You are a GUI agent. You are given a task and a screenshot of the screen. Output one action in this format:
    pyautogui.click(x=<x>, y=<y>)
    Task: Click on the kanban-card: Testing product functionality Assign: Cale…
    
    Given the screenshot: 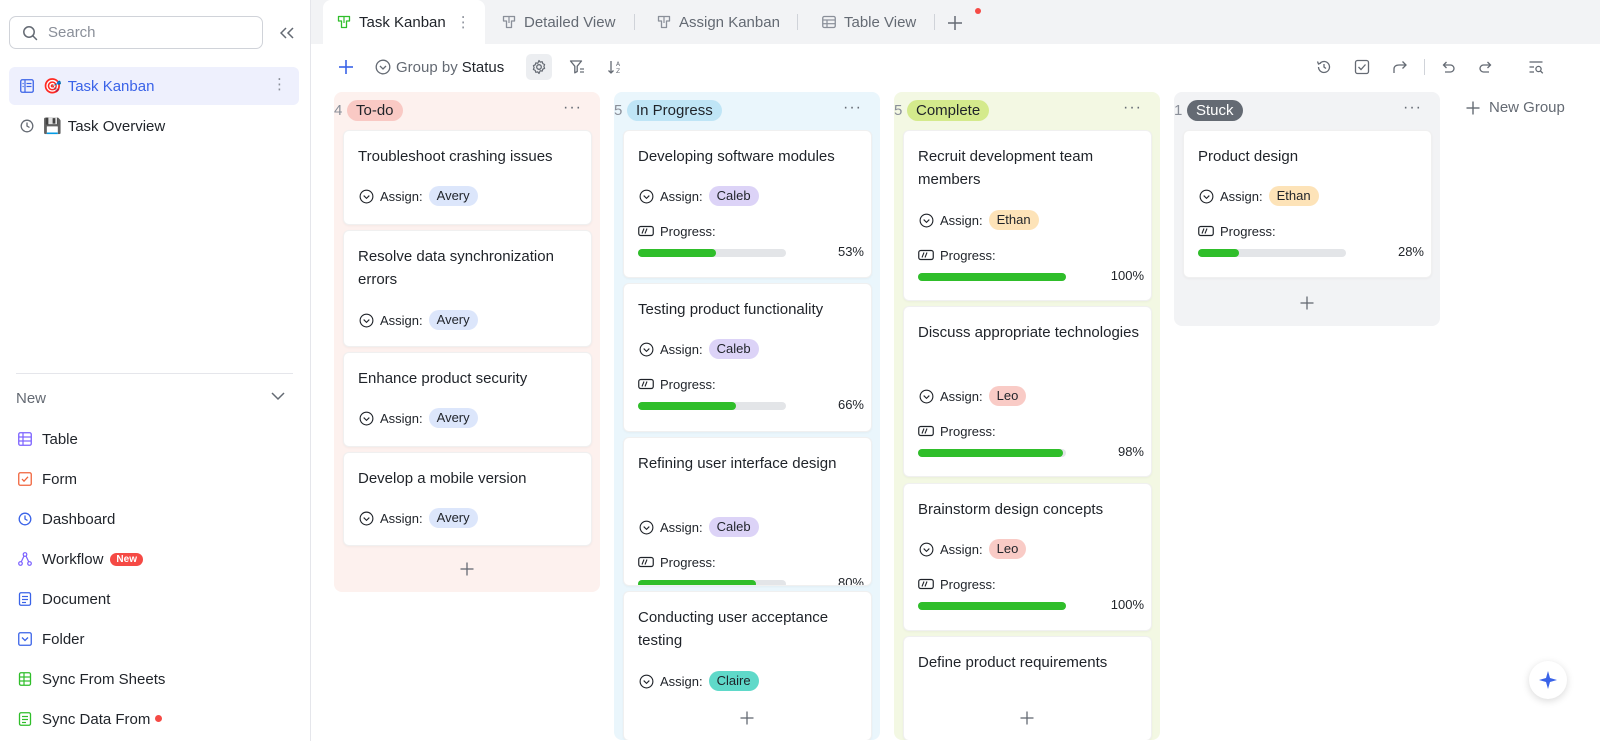 What is the action you would take?
    pyautogui.click(x=747, y=357)
    